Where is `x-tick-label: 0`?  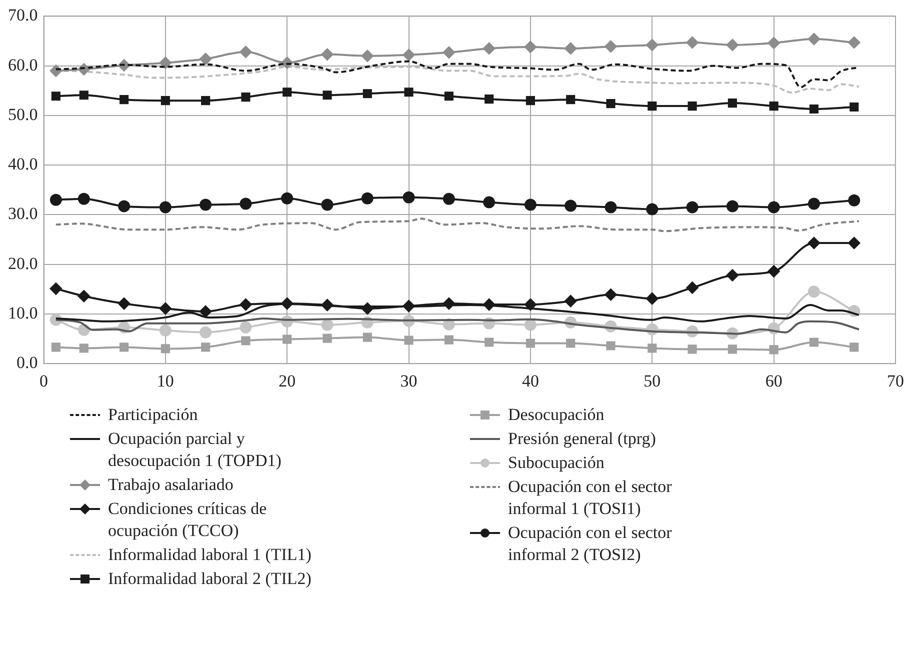
x-tick-label: 0 is located at coordinates (44, 380).